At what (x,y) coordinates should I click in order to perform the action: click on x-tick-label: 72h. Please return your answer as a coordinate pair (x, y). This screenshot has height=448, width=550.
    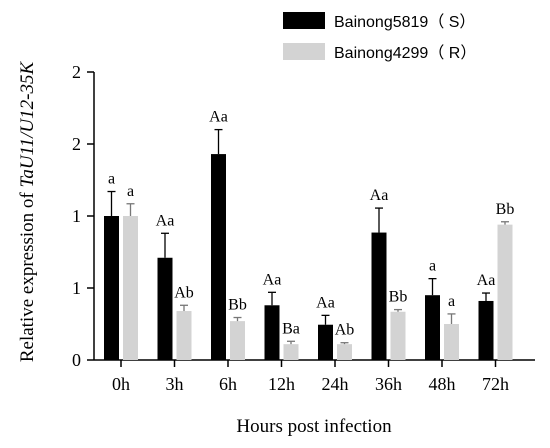
    Looking at the image, I should click on (495, 384).